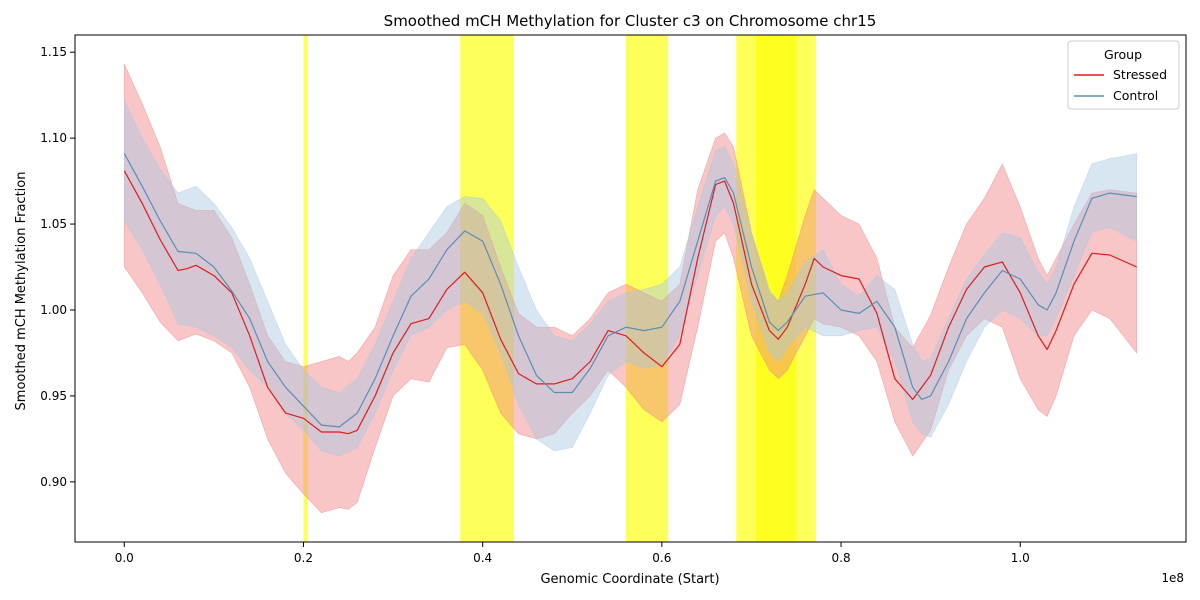 The height and width of the screenshot is (600, 1200). What do you see at coordinates (124, 558) in the screenshot?
I see `x-tick-label: 0.0` at bounding box center [124, 558].